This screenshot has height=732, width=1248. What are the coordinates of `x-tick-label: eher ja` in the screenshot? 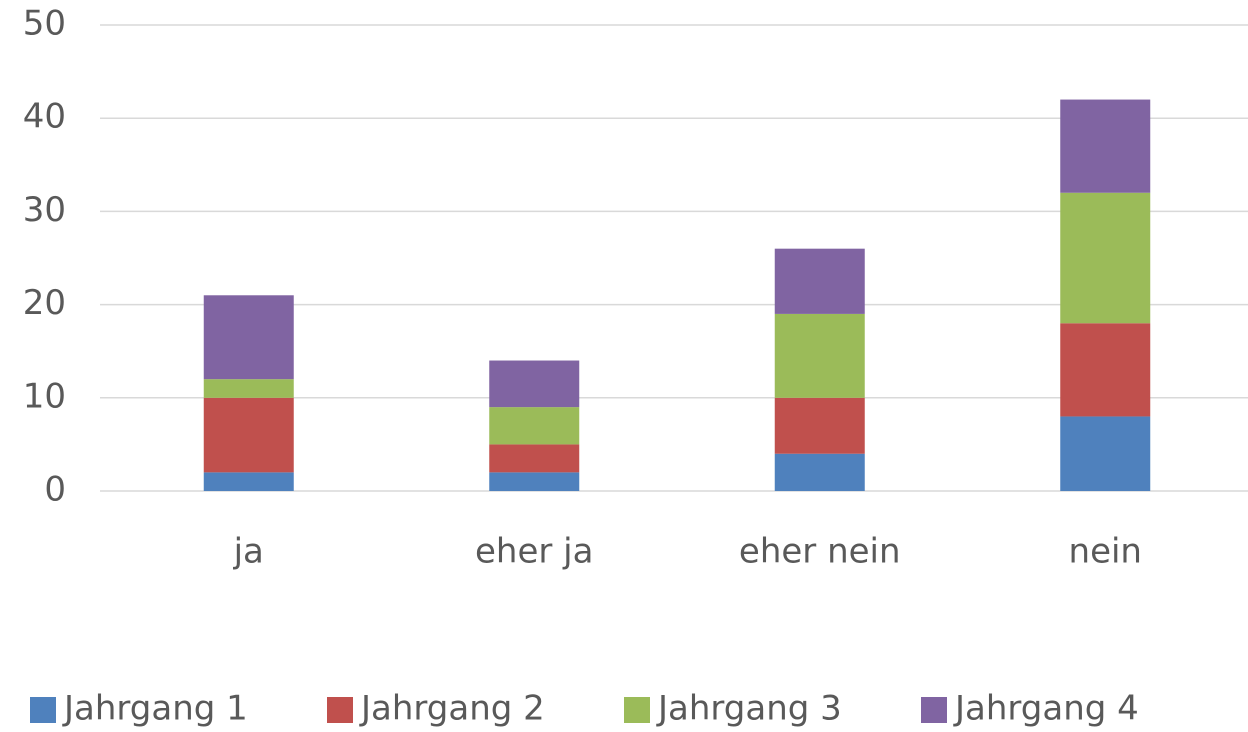 It's located at (534, 552).